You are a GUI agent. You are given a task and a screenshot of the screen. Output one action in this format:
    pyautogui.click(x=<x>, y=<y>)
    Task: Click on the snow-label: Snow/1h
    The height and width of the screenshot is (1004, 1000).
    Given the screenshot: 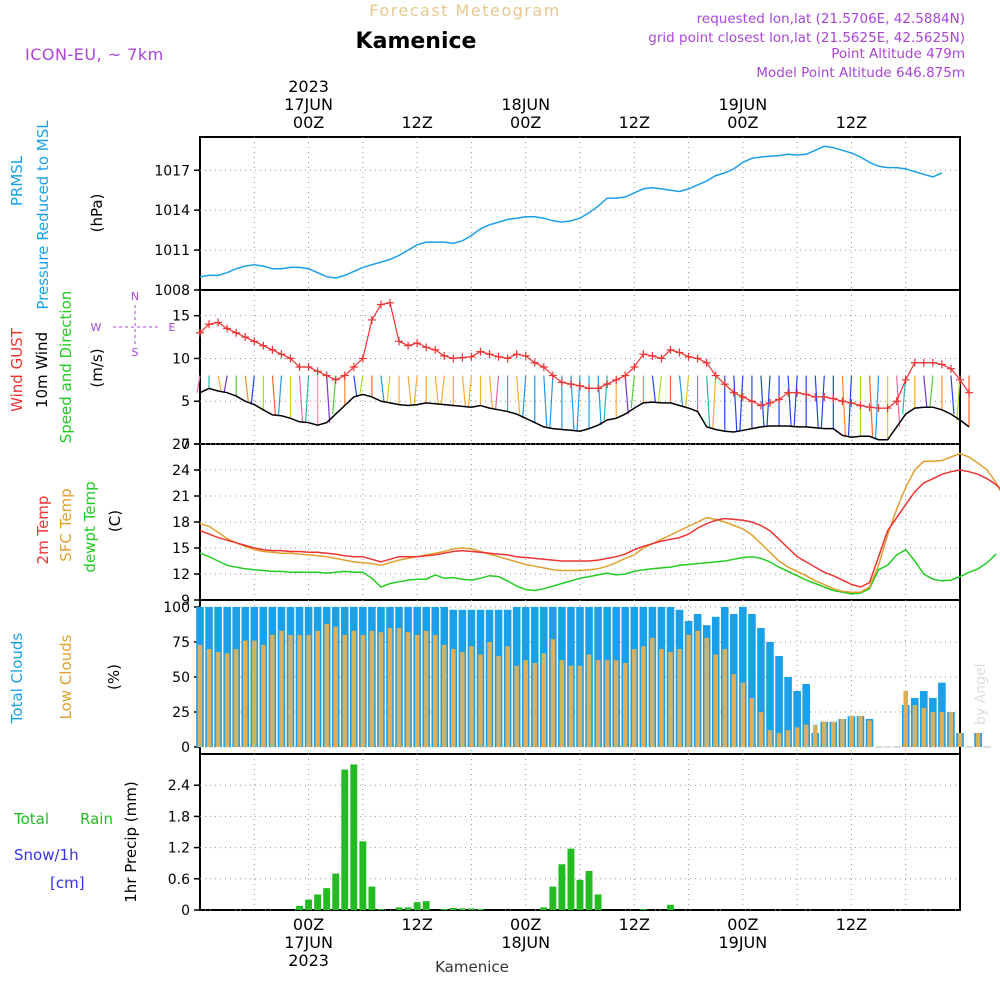 What is the action you would take?
    pyautogui.click(x=46, y=855)
    